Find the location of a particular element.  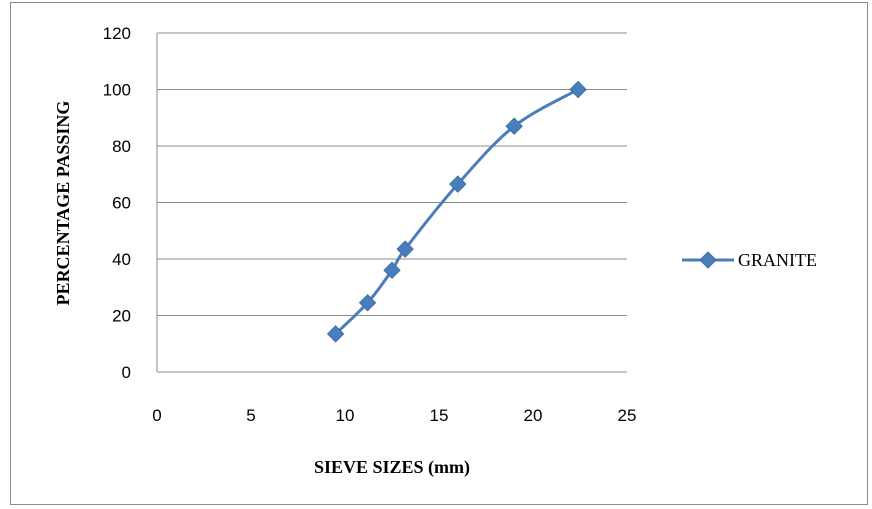

x-tick-label-10: 10 is located at coordinates (345, 415).